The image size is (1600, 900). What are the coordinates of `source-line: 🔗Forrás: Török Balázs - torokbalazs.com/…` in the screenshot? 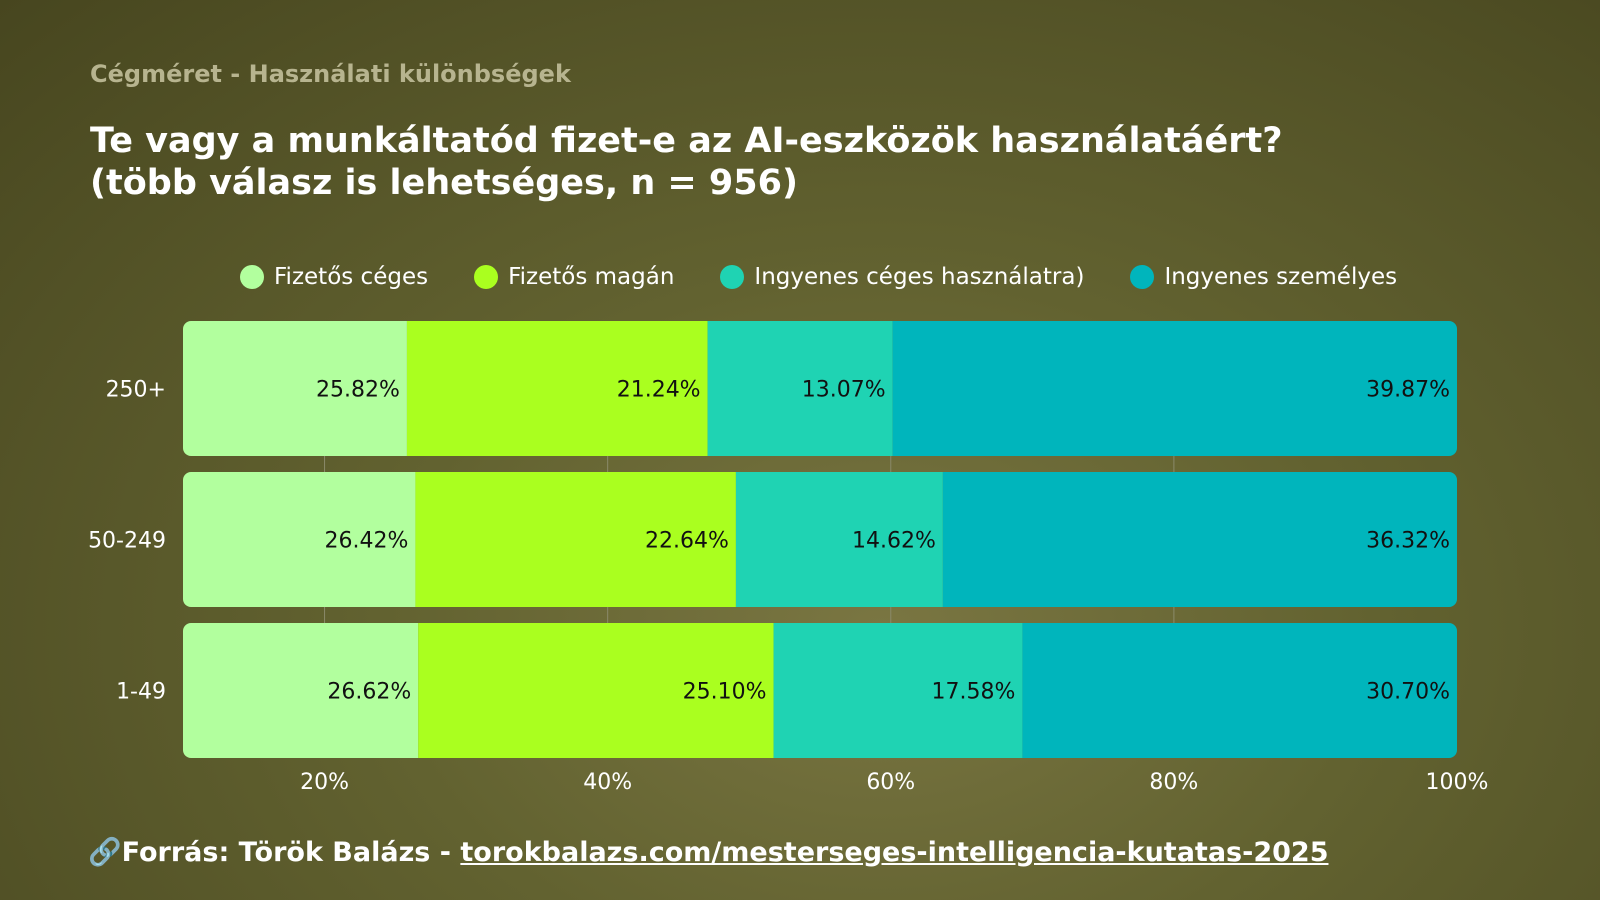 It's located at (708, 852).